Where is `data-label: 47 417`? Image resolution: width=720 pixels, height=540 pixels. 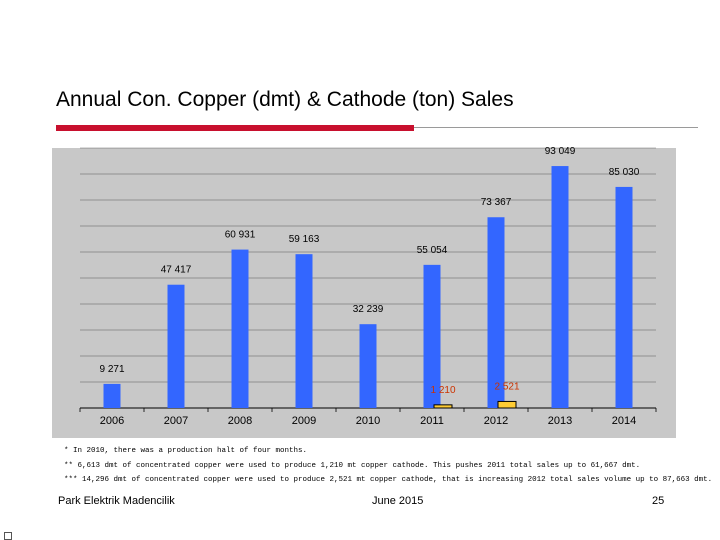
data-label: 47 417 is located at coordinates (176, 270).